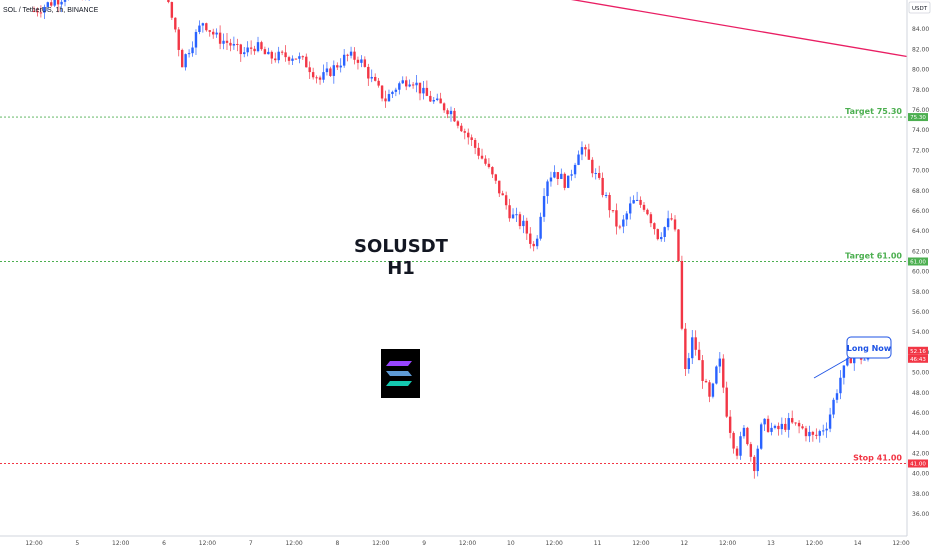 This screenshot has height=550, width=932. Describe the element at coordinates (918, 350) in the screenshot. I see `current-price-badge` at that location.